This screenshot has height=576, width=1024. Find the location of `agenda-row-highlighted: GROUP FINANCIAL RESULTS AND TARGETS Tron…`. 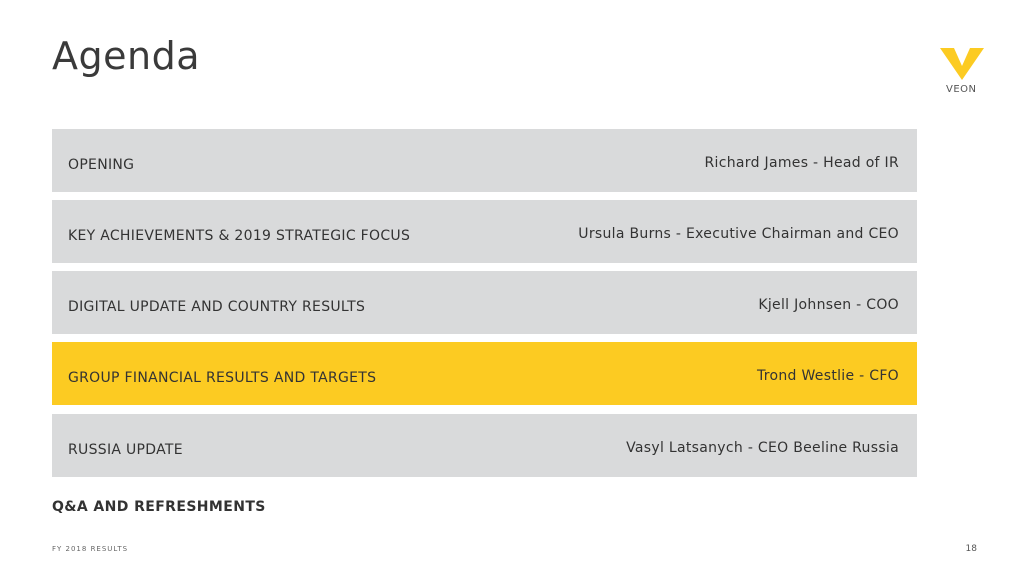

agenda-row-highlighted: GROUP FINANCIAL RESULTS AND TARGETS Tron… is located at coordinates (484, 373).